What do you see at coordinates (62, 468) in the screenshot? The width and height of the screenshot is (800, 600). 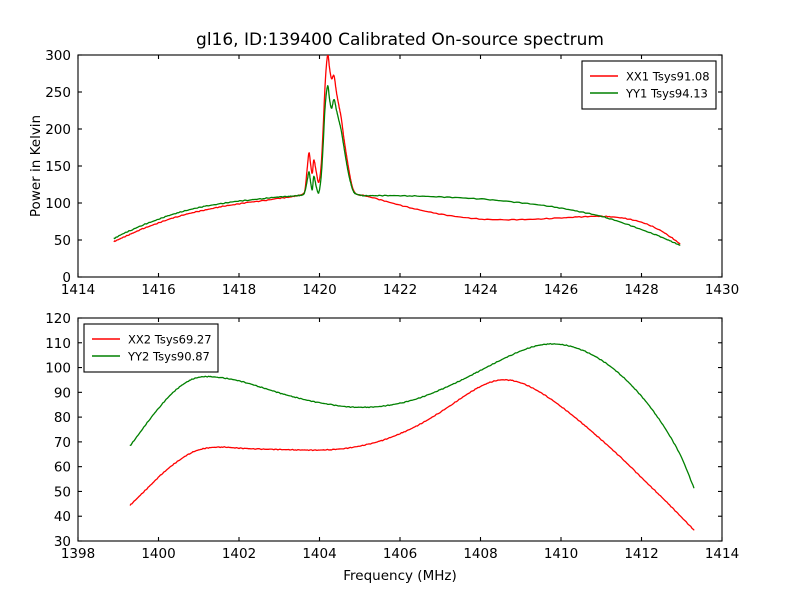 I see `ytick-label-bottom: 60` at bounding box center [62, 468].